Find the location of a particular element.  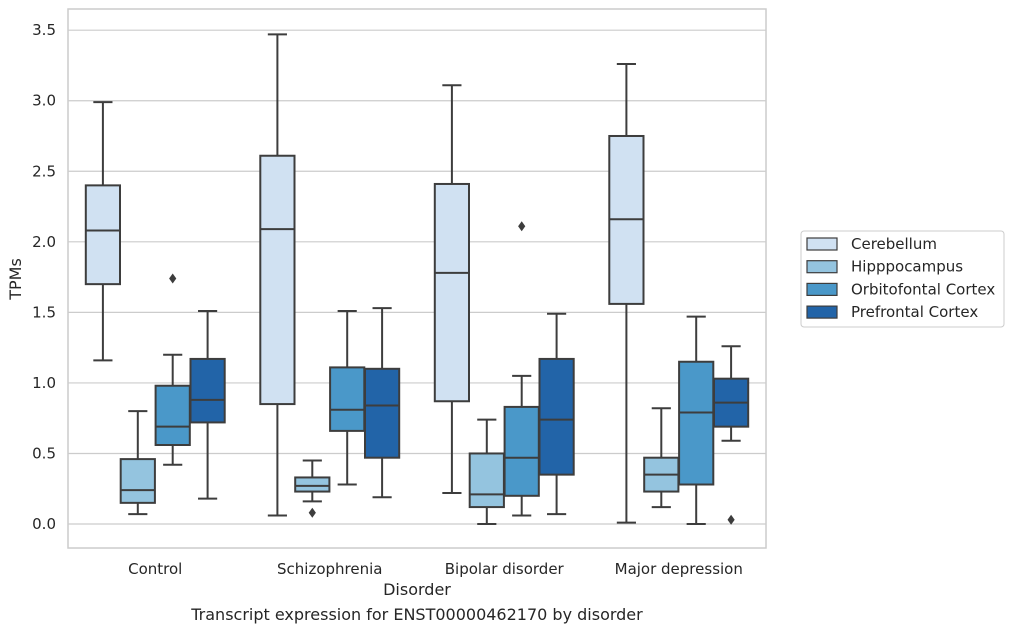

legend-label: Orbitofontal Cortex is located at coordinates (923, 289).